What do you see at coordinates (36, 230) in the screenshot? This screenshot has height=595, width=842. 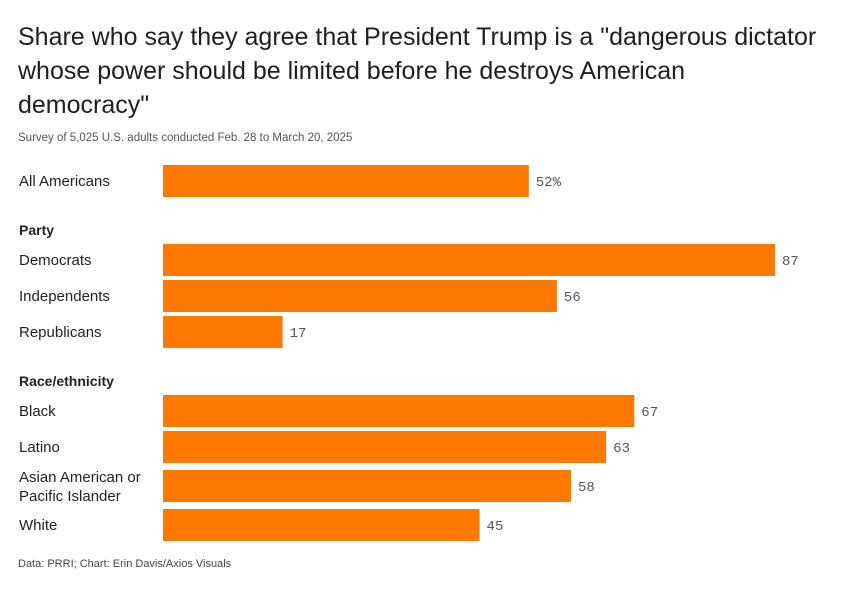 I see `group-heading: Party` at bounding box center [36, 230].